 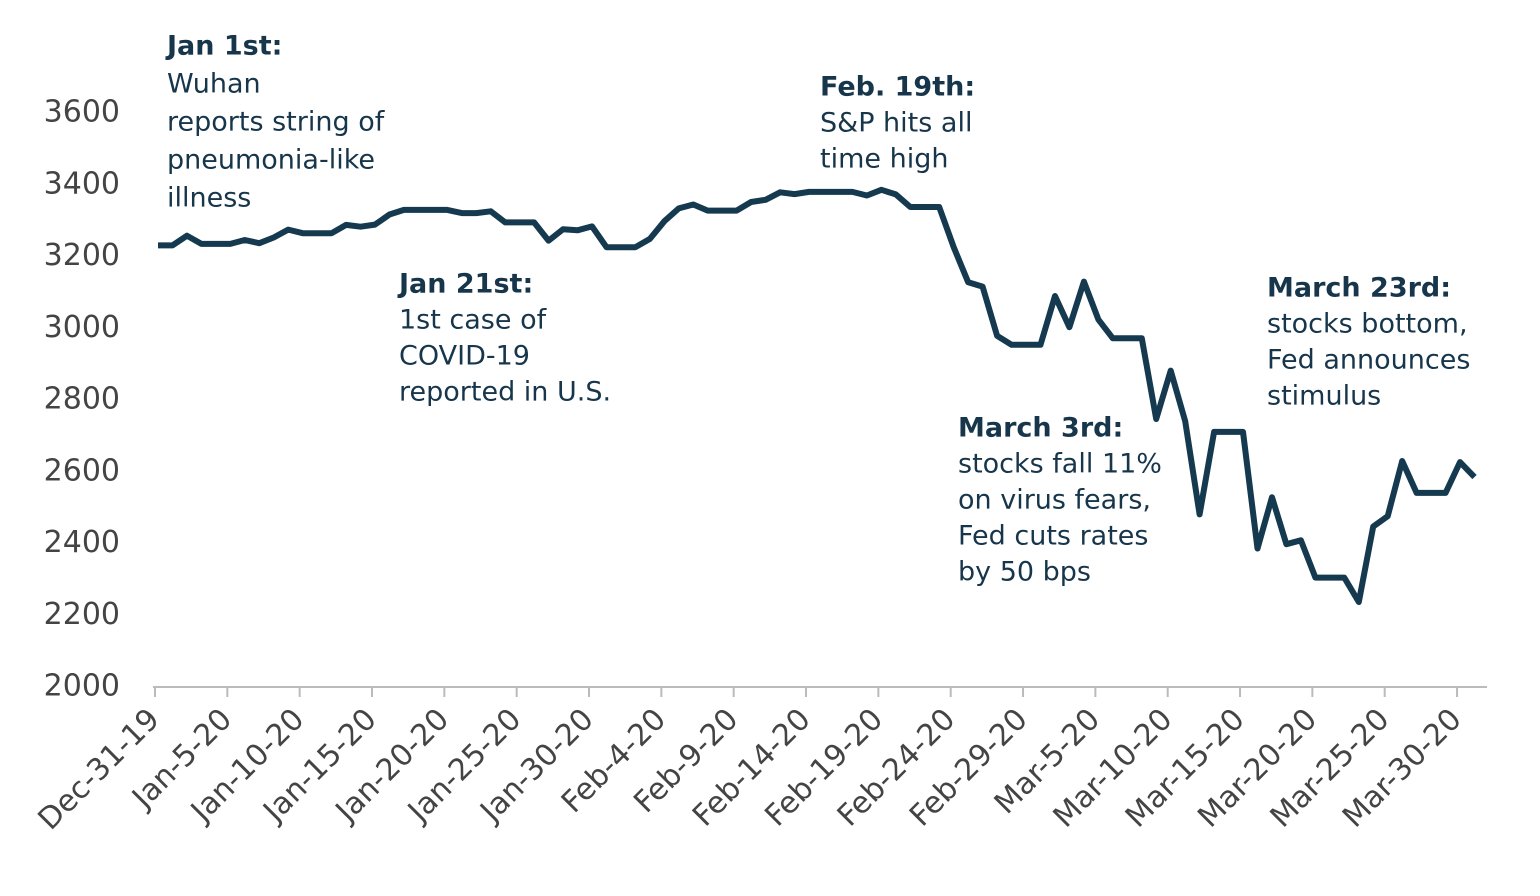 I want to click on y-tick-label: 2600, so click(x=82, y=470).